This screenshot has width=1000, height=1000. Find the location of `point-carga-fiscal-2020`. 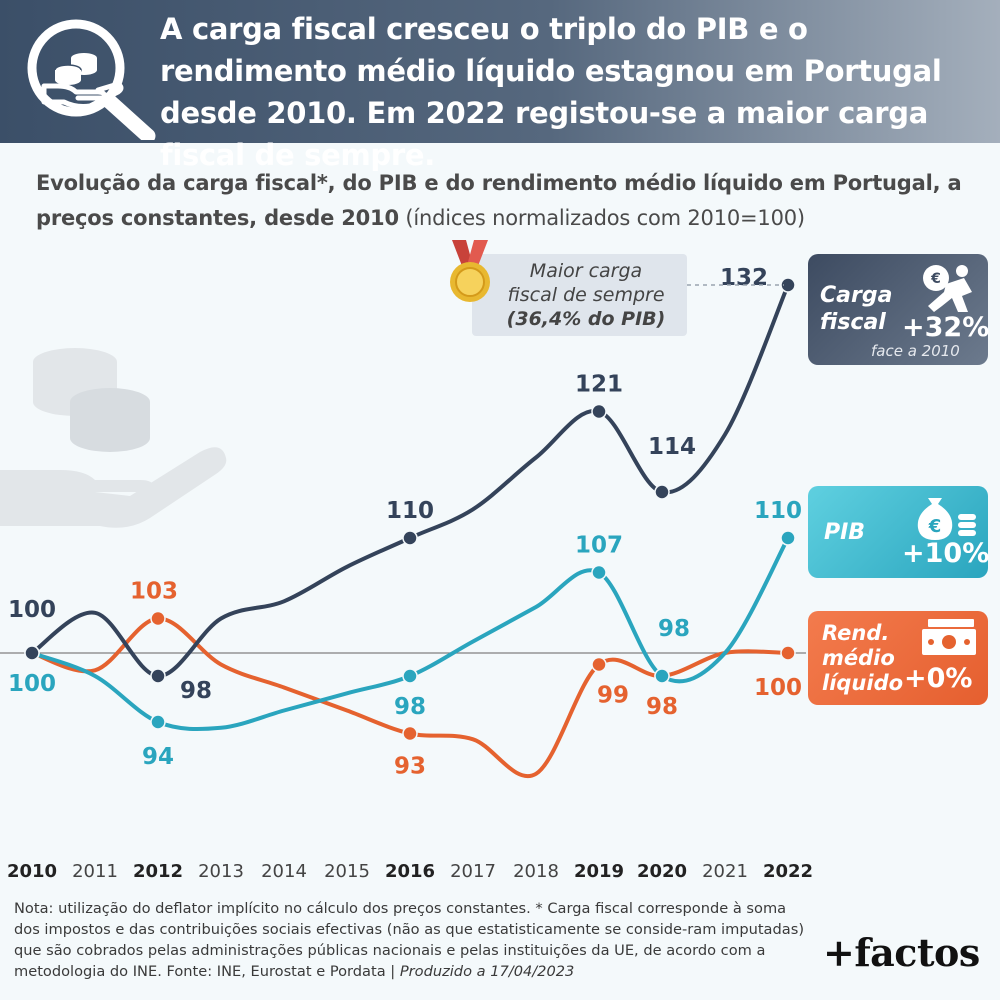

point-carga-fiscal-2020 is located at coordinates (662, 492).